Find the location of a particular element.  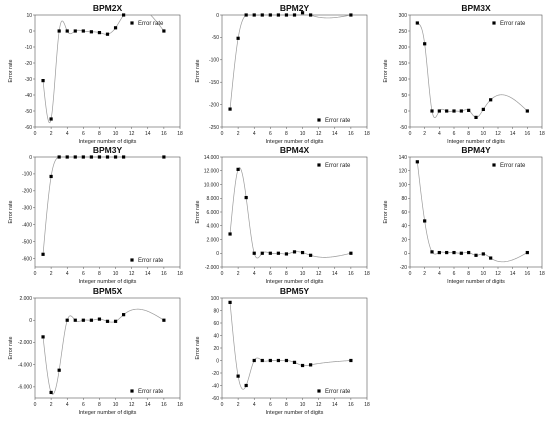

y-tick-label: -40 is located at coordinates (215, 386).